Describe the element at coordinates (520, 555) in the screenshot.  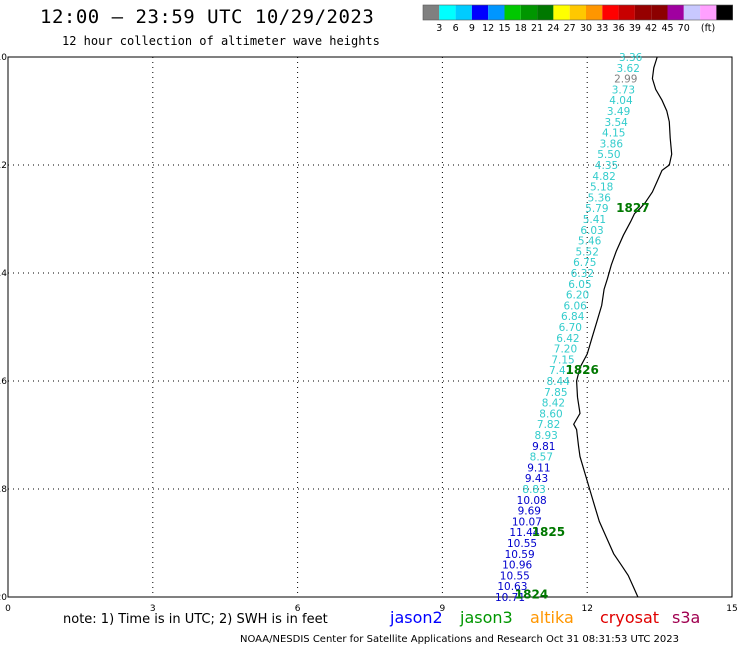
I see `wave-height-label: 10.59` at that location.